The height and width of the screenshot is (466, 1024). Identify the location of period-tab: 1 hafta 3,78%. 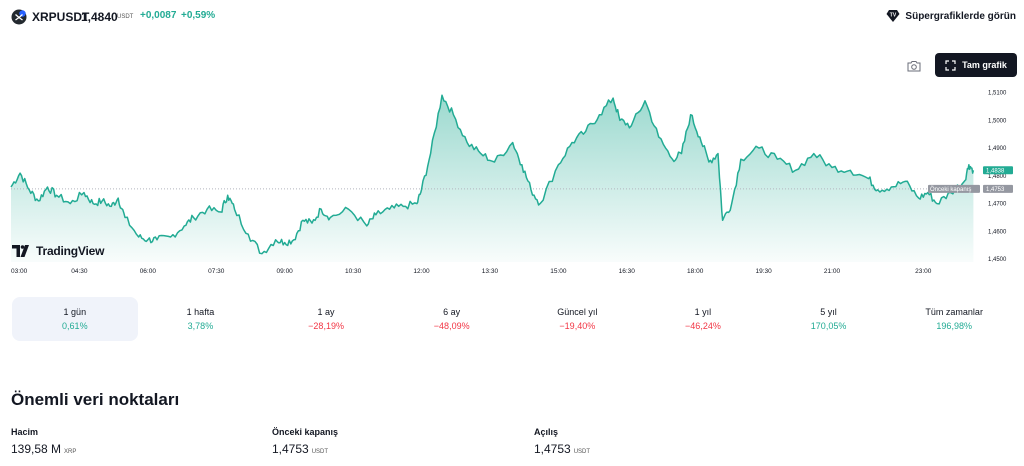
(201, 319).